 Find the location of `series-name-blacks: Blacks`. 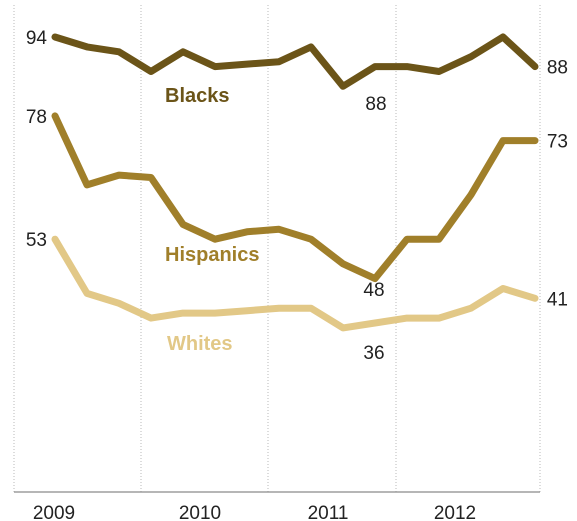

series-name-blacks: Blacks is located at coordinates (197, 96).